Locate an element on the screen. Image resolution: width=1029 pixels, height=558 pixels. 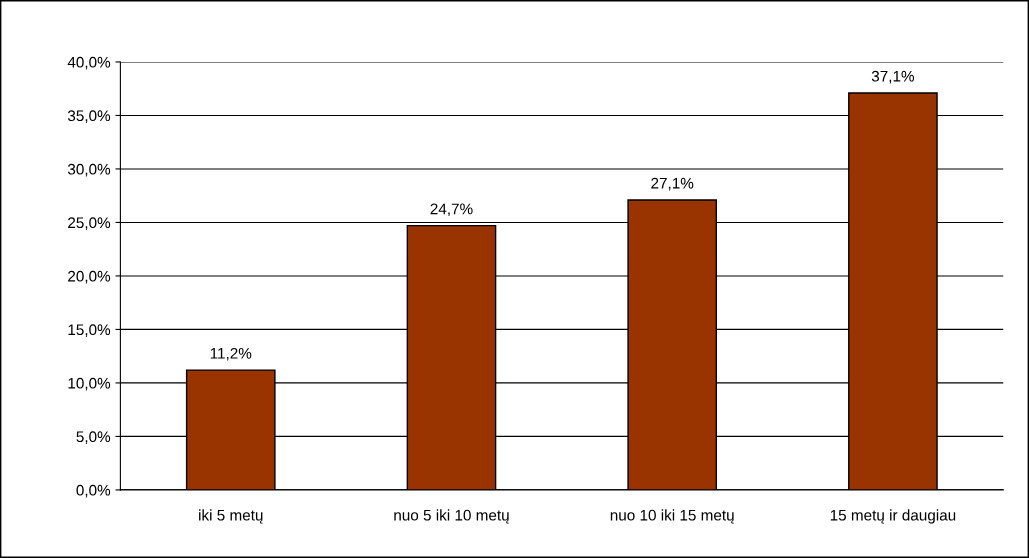
y-tick-label: 20,0% is located at coordinates (89, 277).